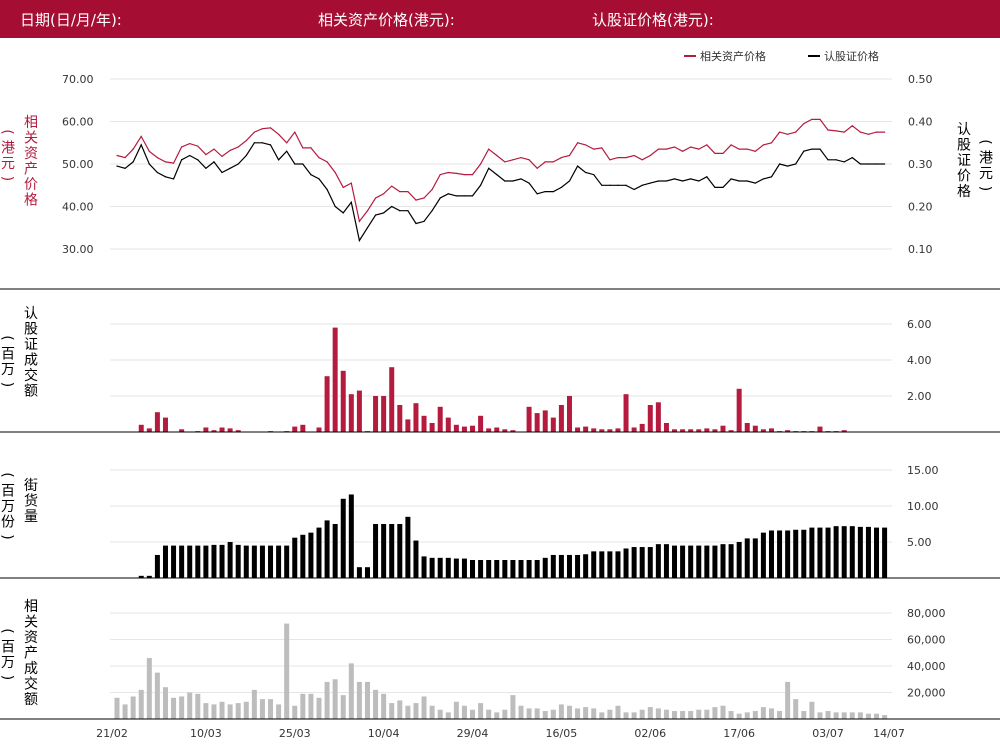 This screenshot has height=751, width=1000. I want to click on warrant-price-label: 认股证价格(港元):, so click(653, 20).